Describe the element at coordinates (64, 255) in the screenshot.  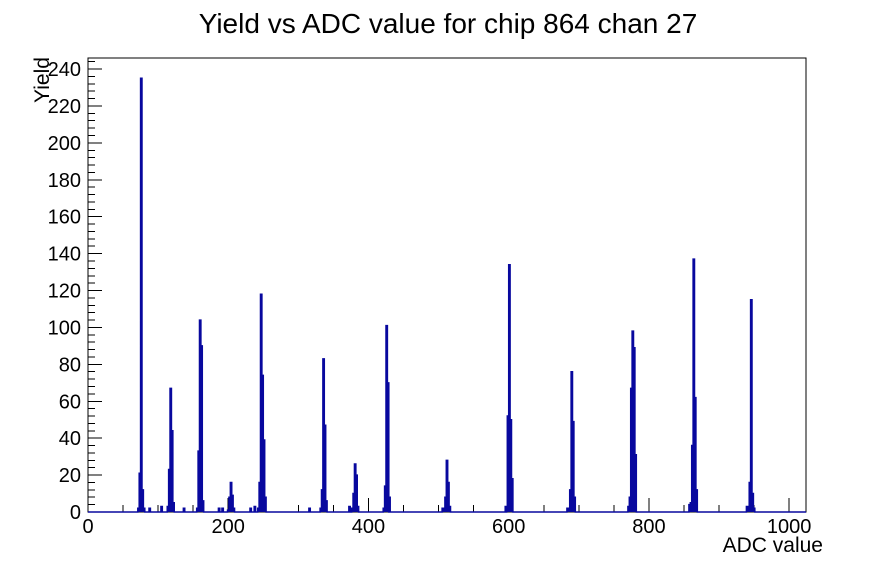
I see `y-tick-label: 140` at that location.